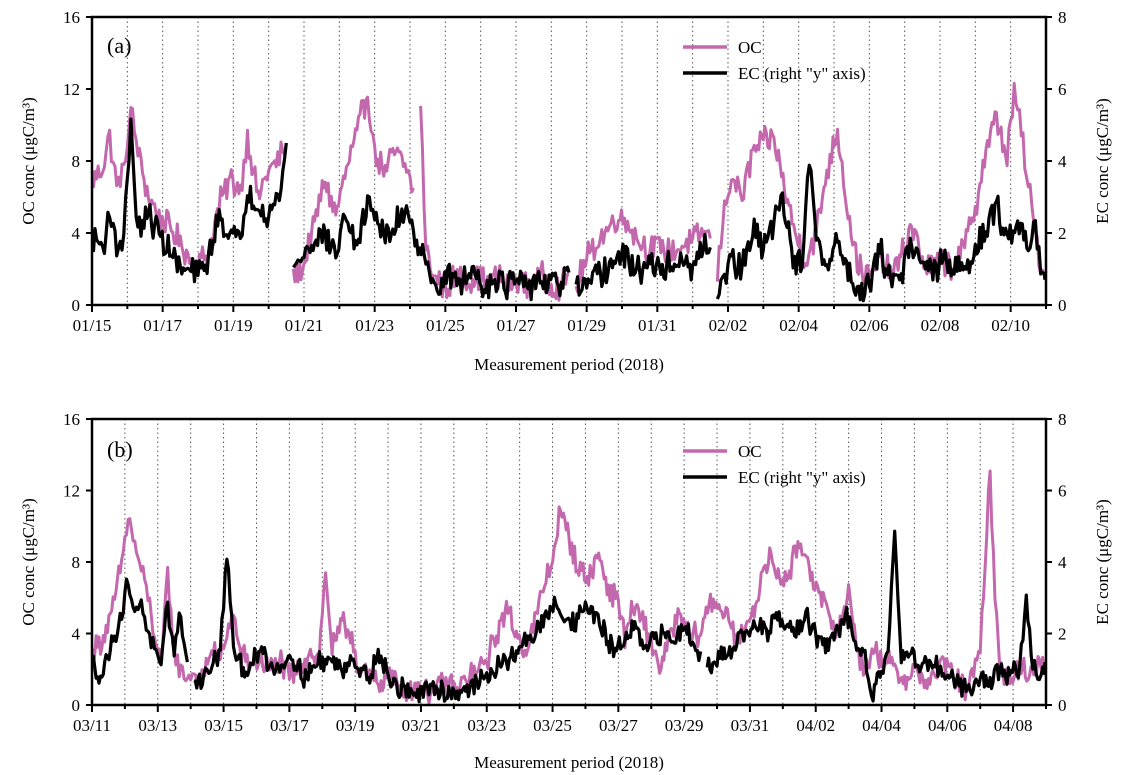  What do you see at coordinates (869, 325) in the screenshot?
I see `xtick-label: 02/06` at bounding box center [869, 325].